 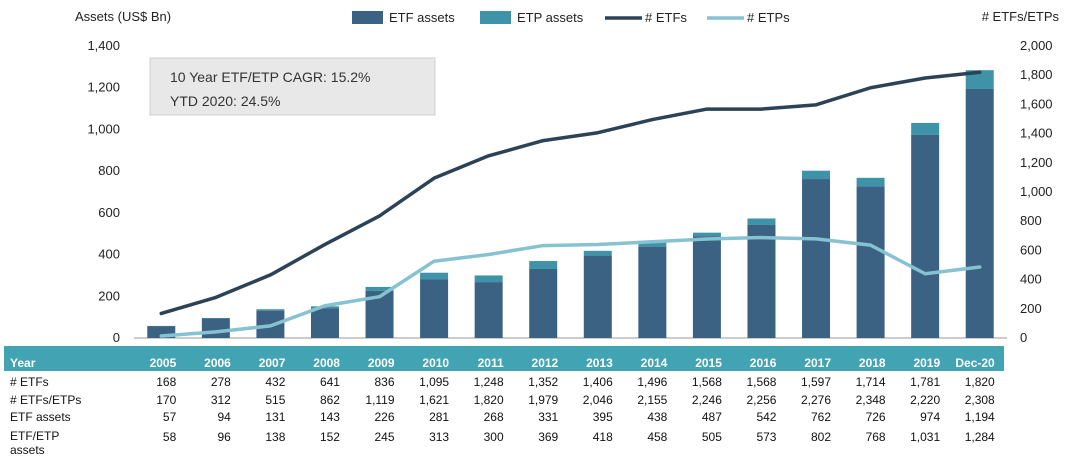 What do you see at coordinates (109, 170) in the screenshot?
I see `left-tick-label: 800` at bounding box center [109, 170].